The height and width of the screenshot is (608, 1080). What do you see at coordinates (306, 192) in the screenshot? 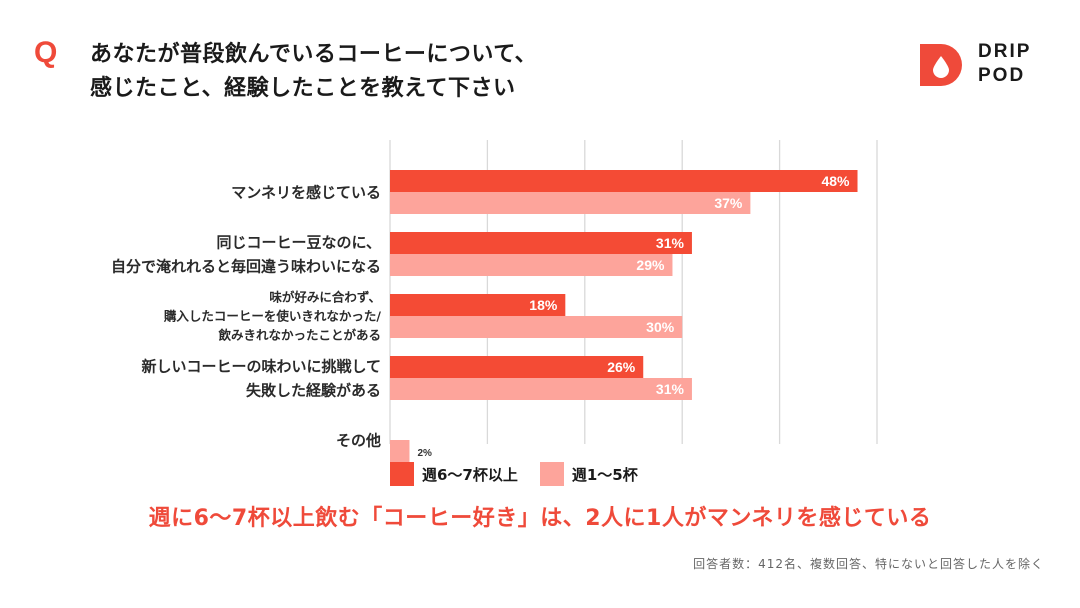
I see `category-label: マンネリを感じている` at bounding box center [306, 192].